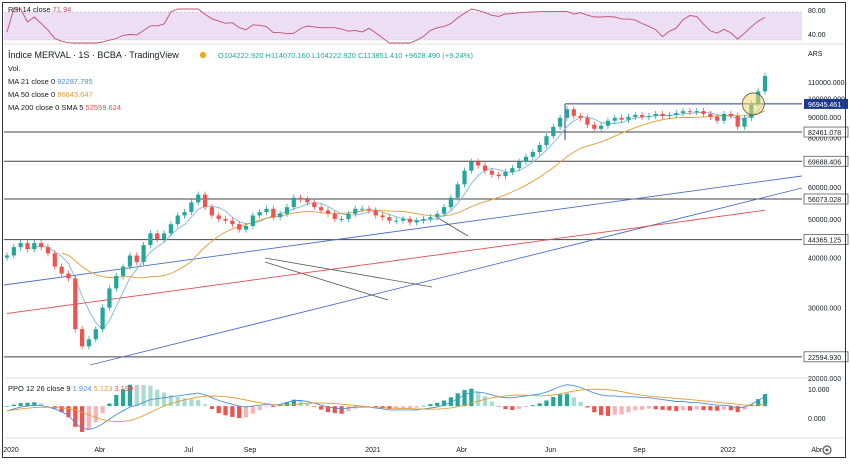  I want to click on rsi-band, so click(403, 26).